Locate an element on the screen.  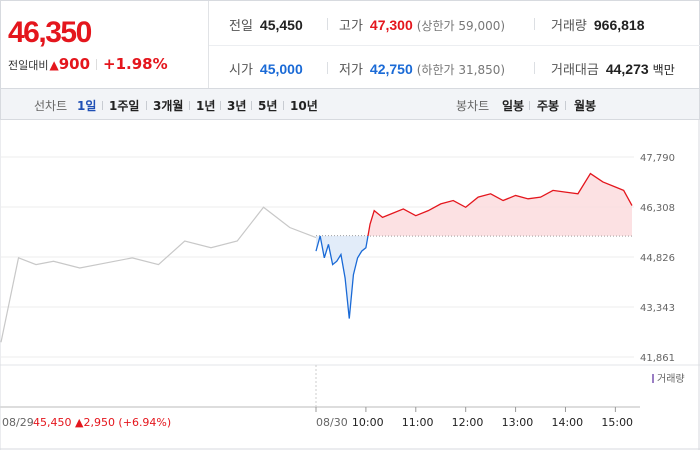
y-tick-label: 47,790 is located at coordinates (657, 158).